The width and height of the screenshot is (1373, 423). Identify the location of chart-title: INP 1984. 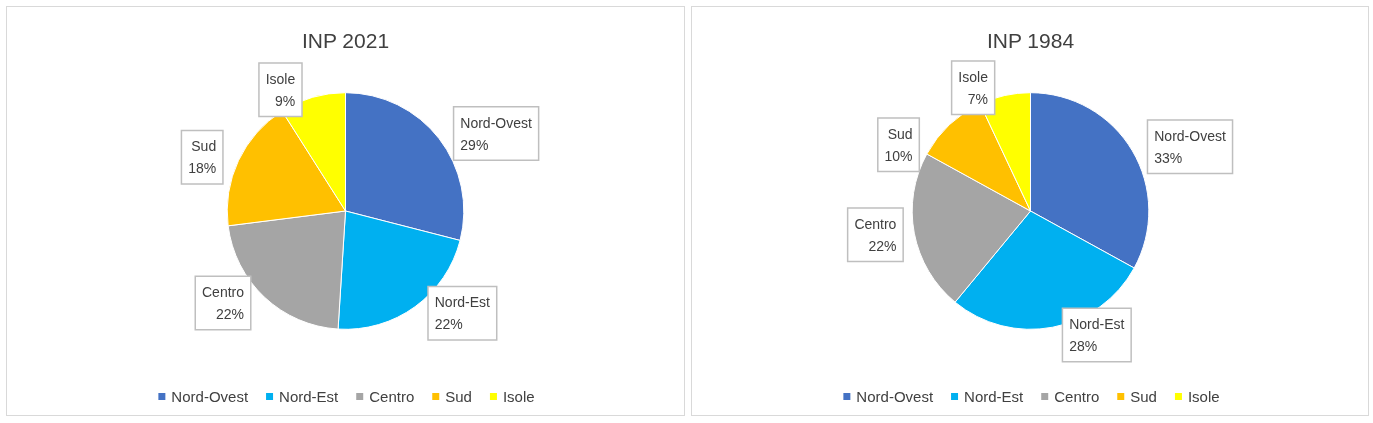
(1030, 40).